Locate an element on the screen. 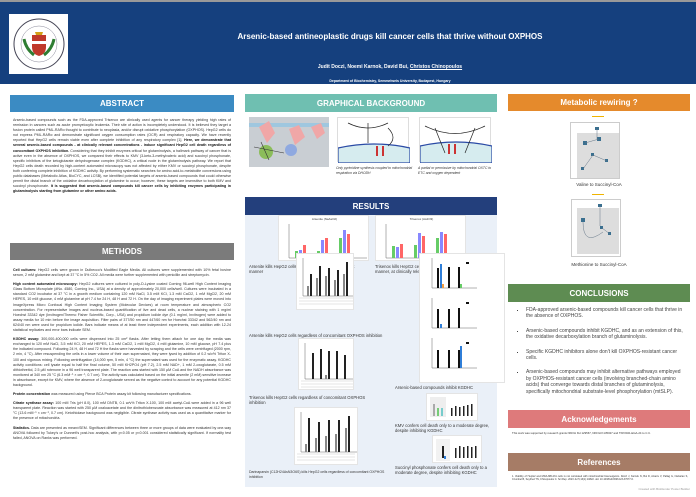 The width and height of the screenshot is (696, 497). chart-title: Arsenite (NaAsO2) is located at coordinates (324, 219).